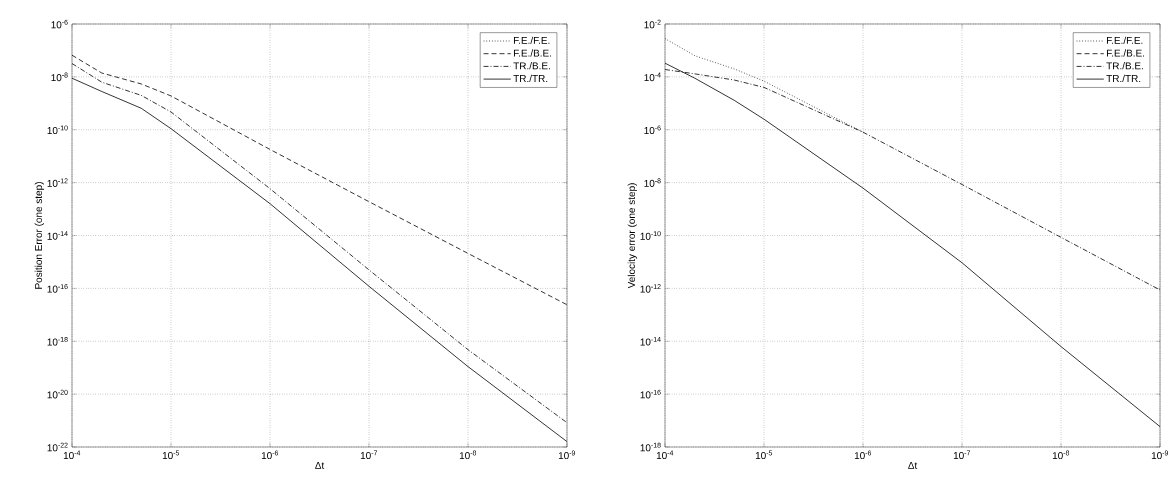  I want to click on y-tick-label: 10$^{-2}$, so click(652, 24).